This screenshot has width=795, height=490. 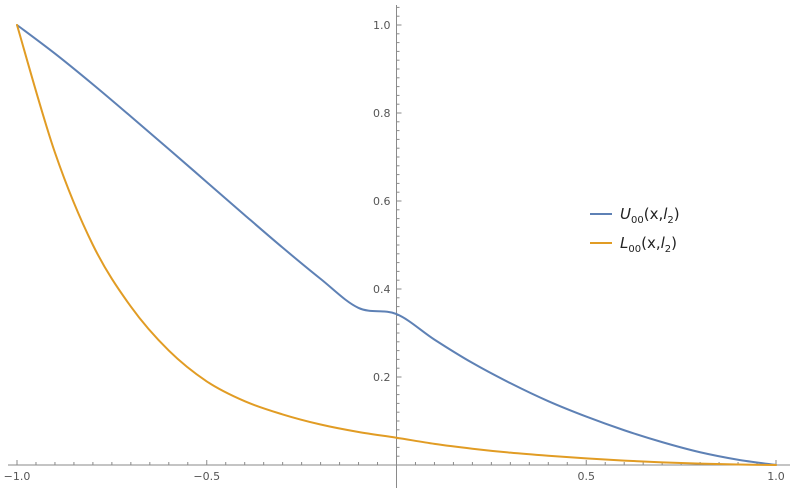 I want to click on legend-label: U00(x,l2), so click(x=650, y=215).